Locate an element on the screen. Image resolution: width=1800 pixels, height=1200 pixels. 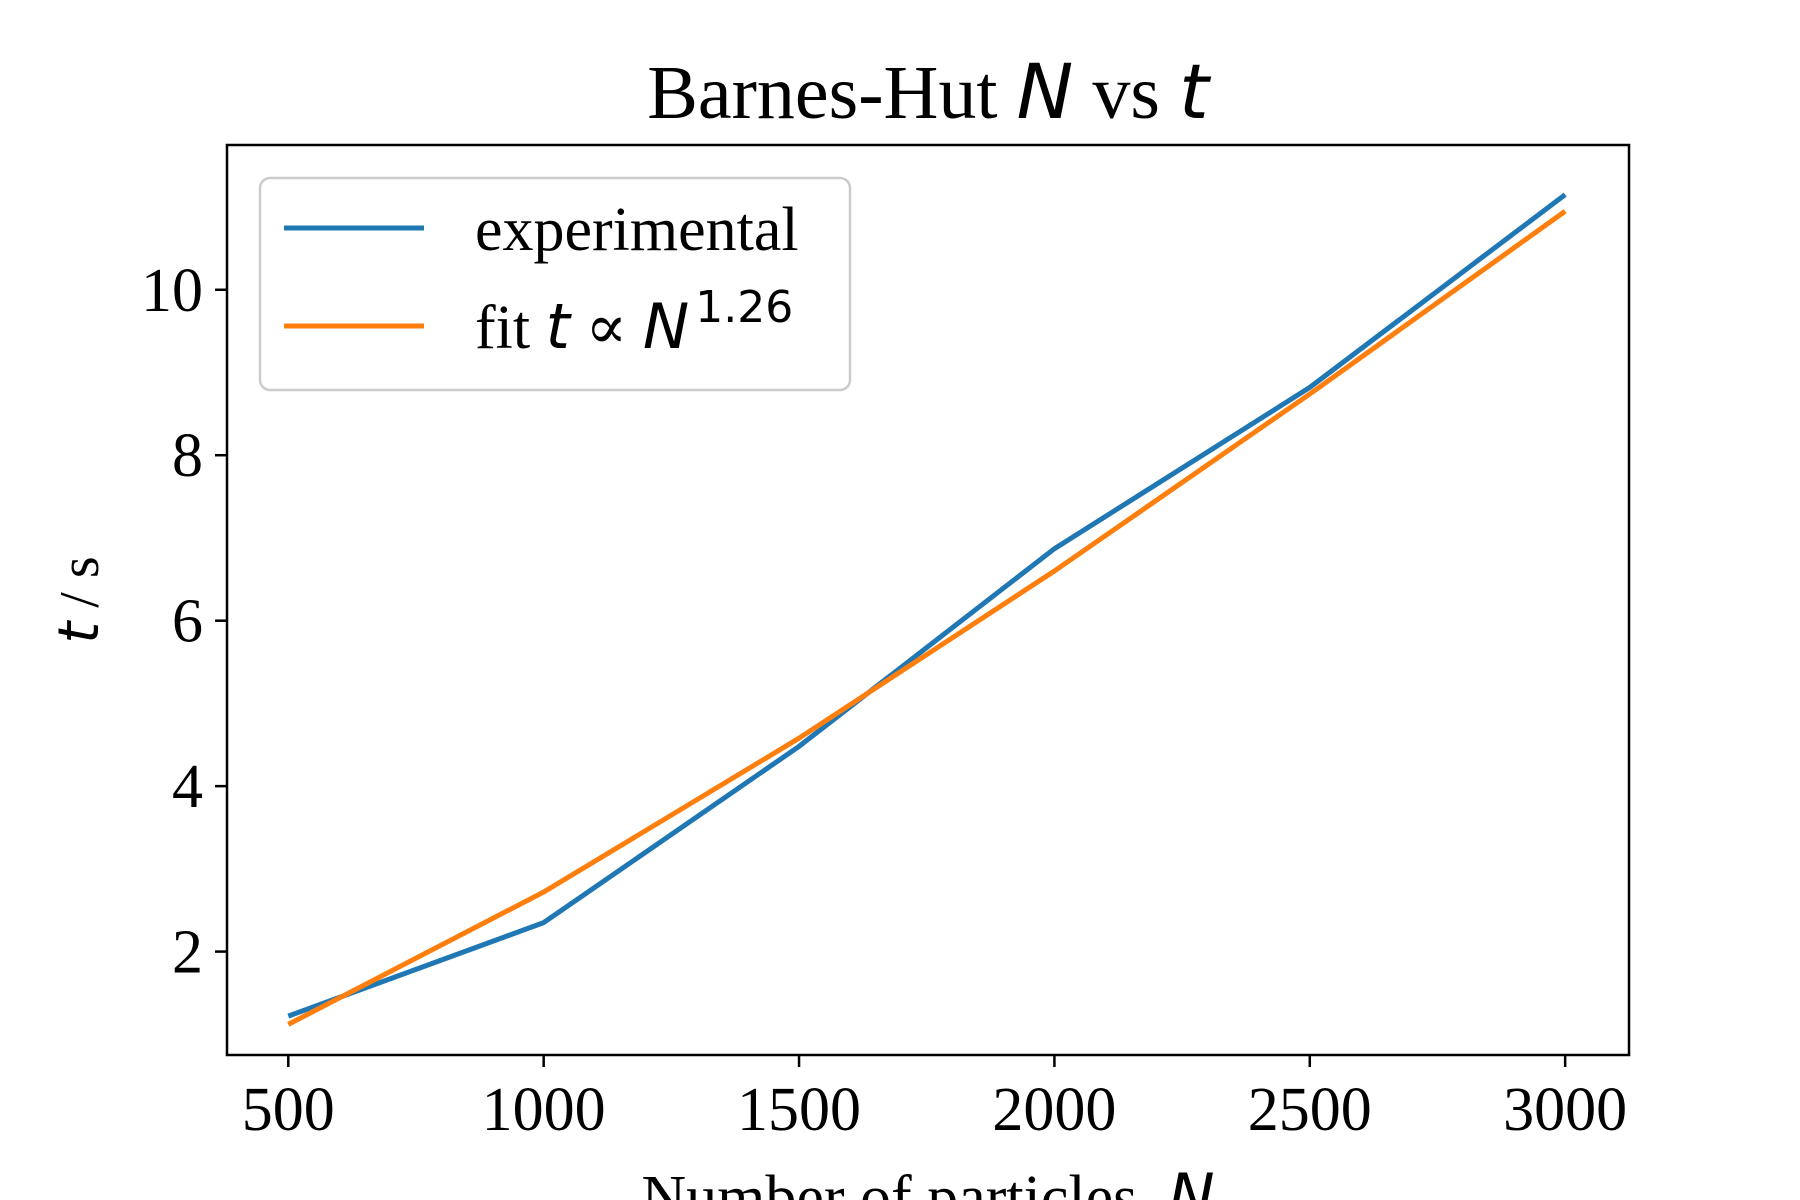
x-tick-label: 500 is located at coordinates (288, 1110).